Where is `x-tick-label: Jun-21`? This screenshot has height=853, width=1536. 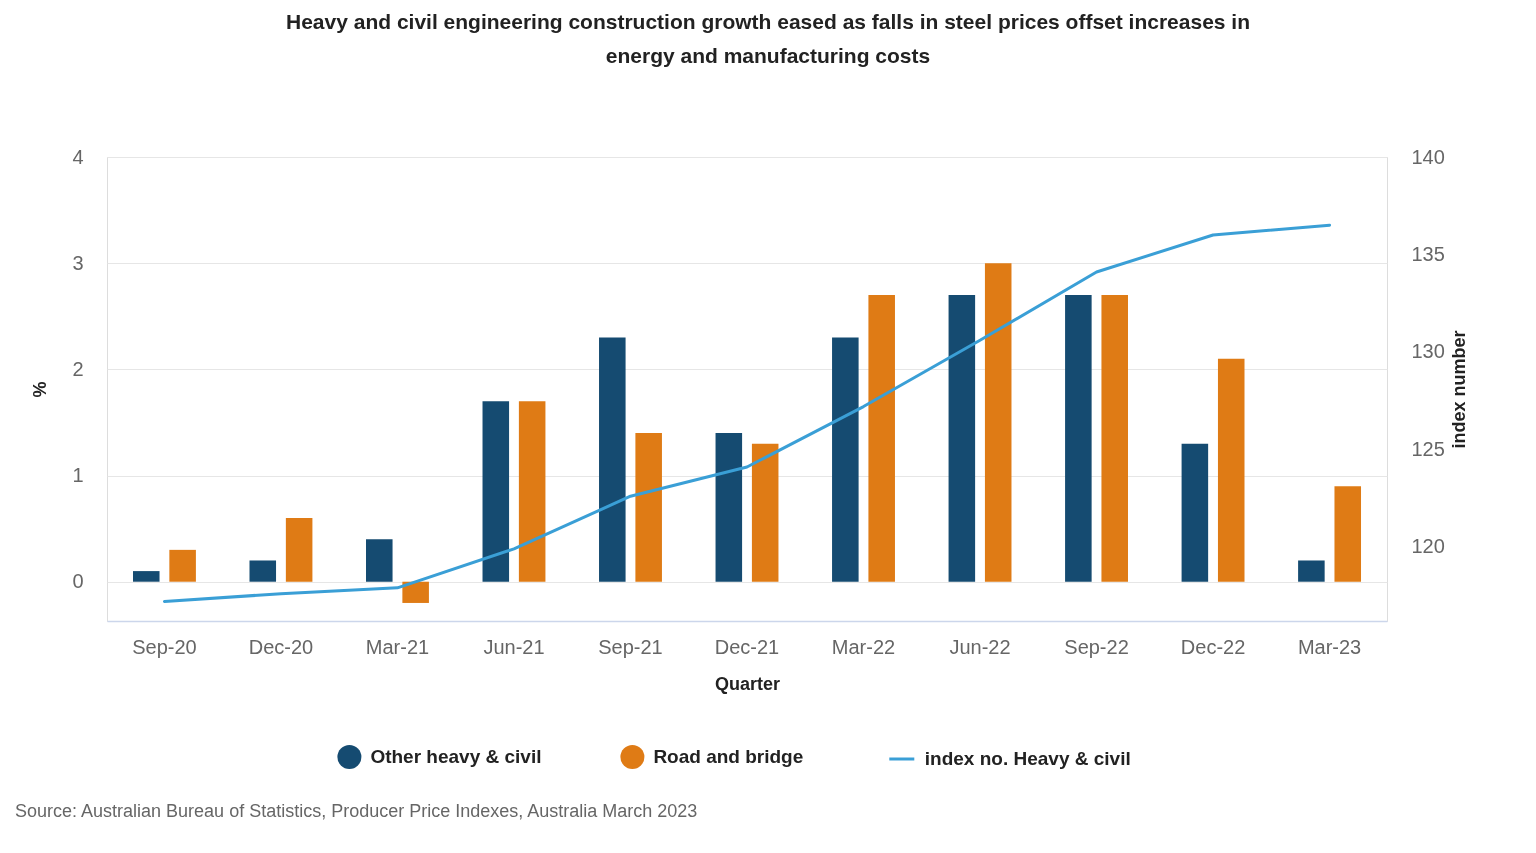 x-tick-label: Jun-21 is located at coordinates (514, 646).